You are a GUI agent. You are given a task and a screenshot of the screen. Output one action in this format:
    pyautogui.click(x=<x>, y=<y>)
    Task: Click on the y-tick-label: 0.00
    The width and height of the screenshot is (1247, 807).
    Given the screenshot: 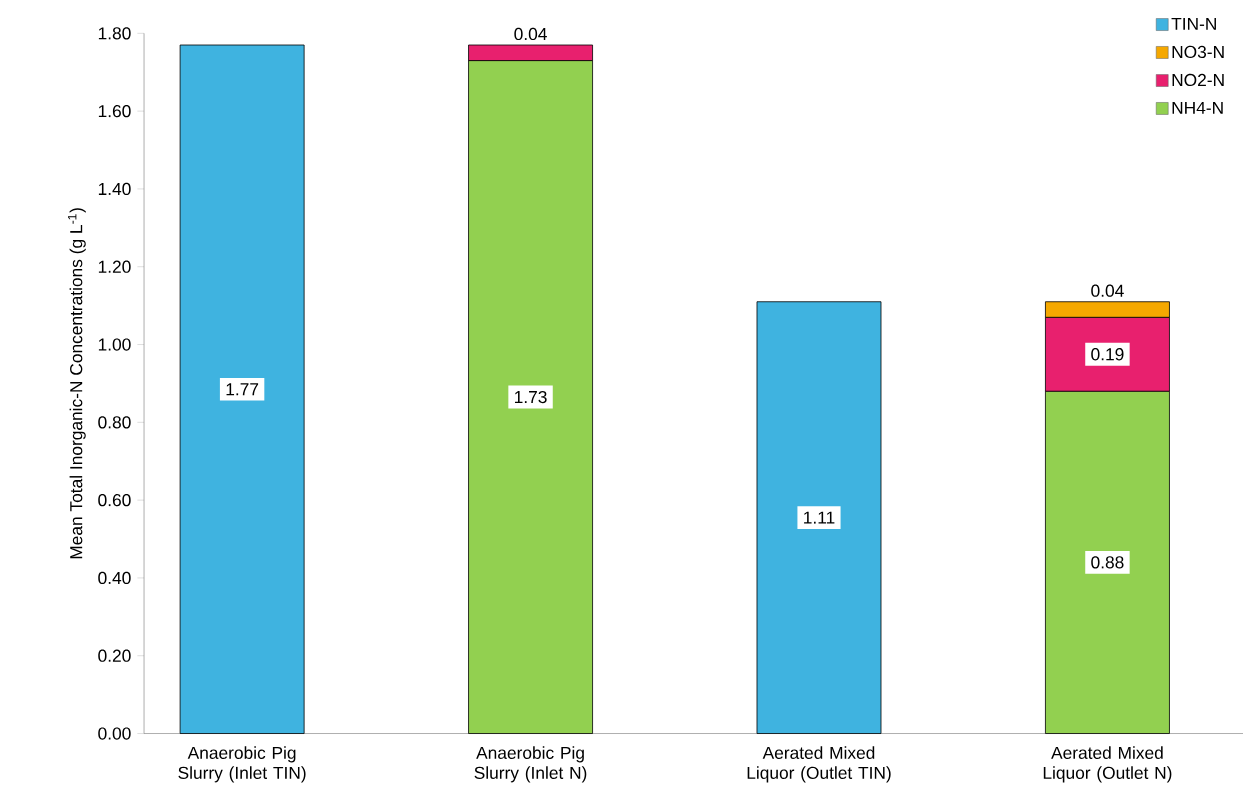 What is the action you would take?
    pyautogui.click(x=114, y=733)
    